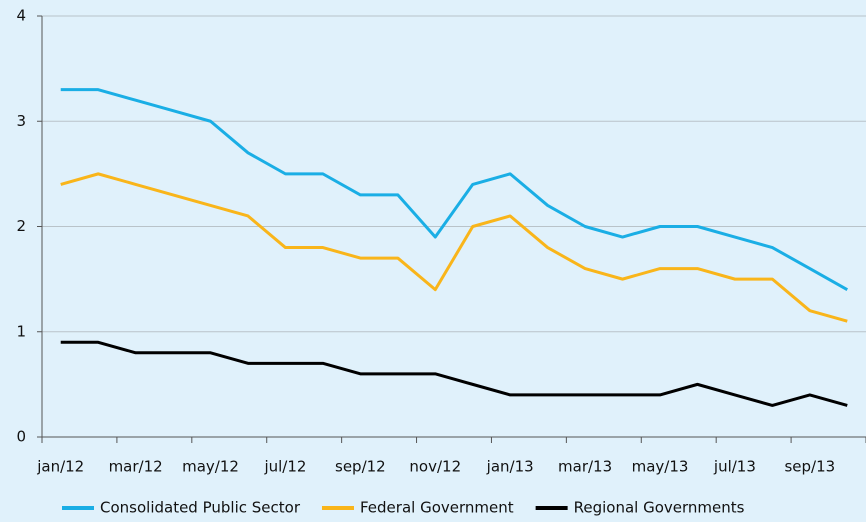 The width and height of the screenshot is (866, 522). I want to click on x-tick-label: jul/13, so click(734, 467).